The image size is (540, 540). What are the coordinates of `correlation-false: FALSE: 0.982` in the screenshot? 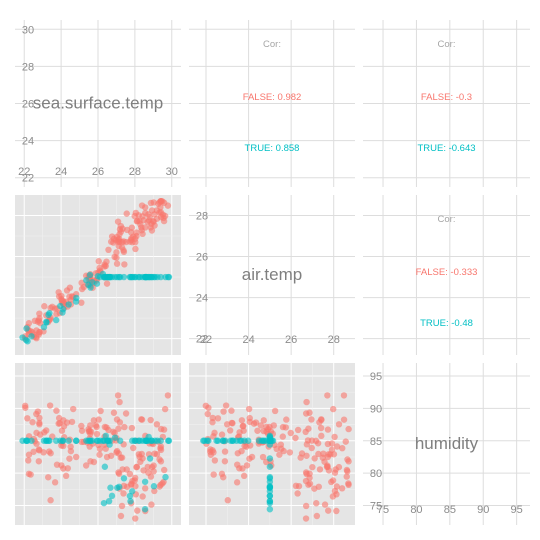 It's located at (272, 97).